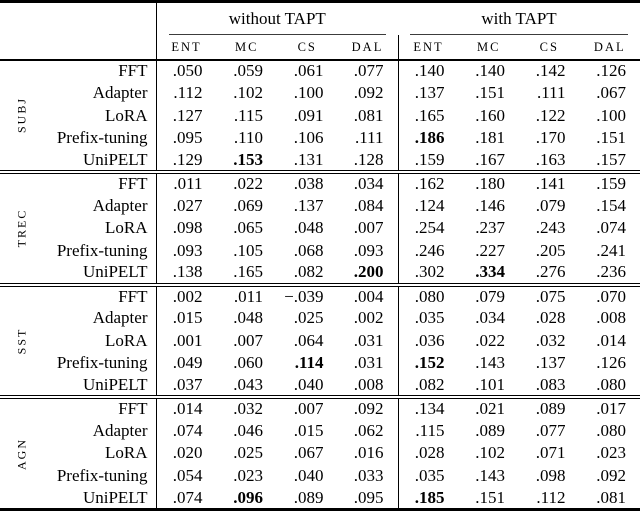 The width and height of the screenshot is (640, 523). I want to click on table-row: UniPELT .037 .043 .040 .008 .082 .101 .083 .080, so click(320, 385).